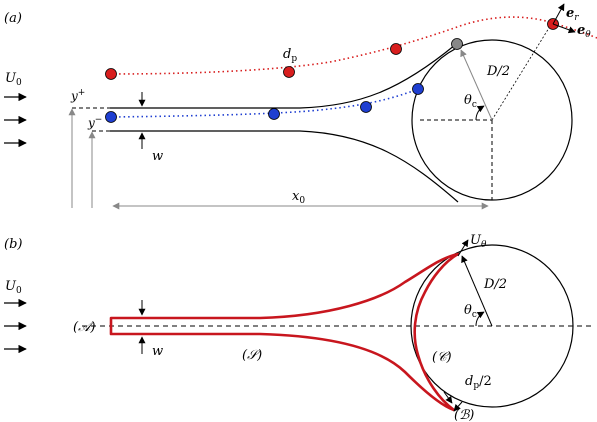 Image resolution: width=597 pixels, height=422 pixels. Describe the element at coordinates (498, 71) in the screenshot. I see `d2-label-a: D/2` at that location.